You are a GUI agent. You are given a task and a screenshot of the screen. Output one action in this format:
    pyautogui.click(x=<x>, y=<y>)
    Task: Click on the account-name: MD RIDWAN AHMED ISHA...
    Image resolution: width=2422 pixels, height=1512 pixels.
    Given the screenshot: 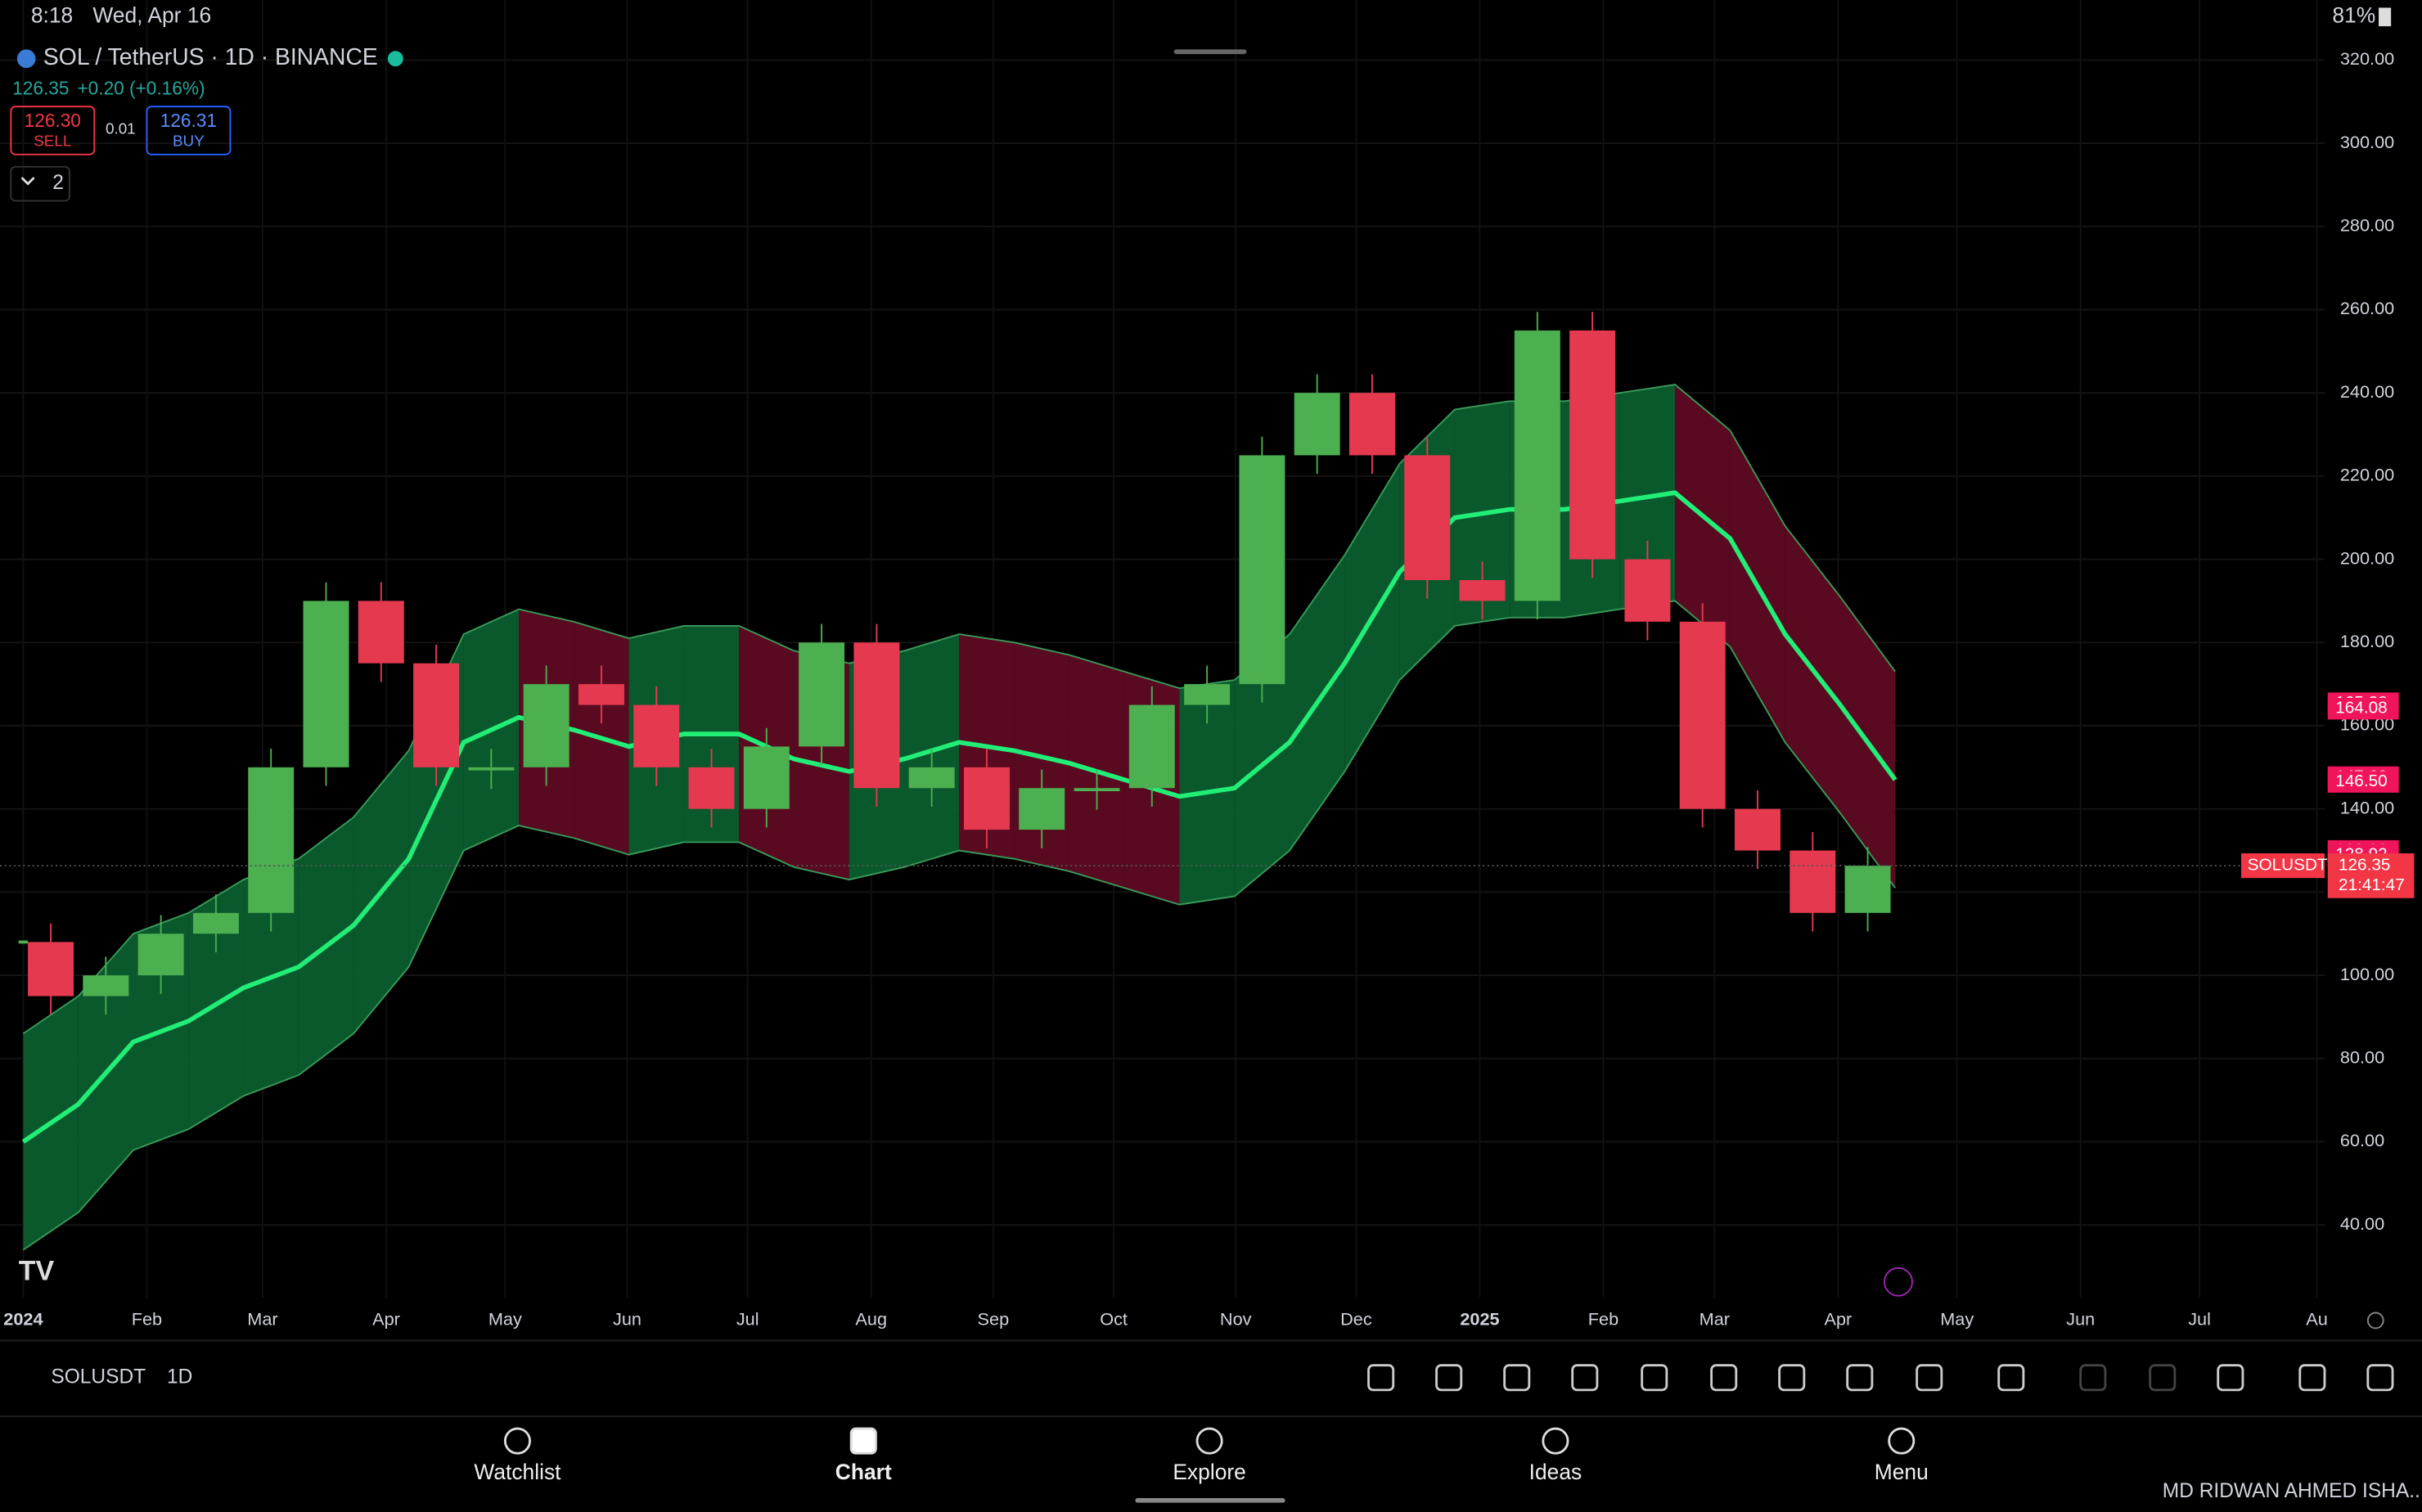 What is the action you would take?
    pyautogui.click(x=2292, y=1491)
    